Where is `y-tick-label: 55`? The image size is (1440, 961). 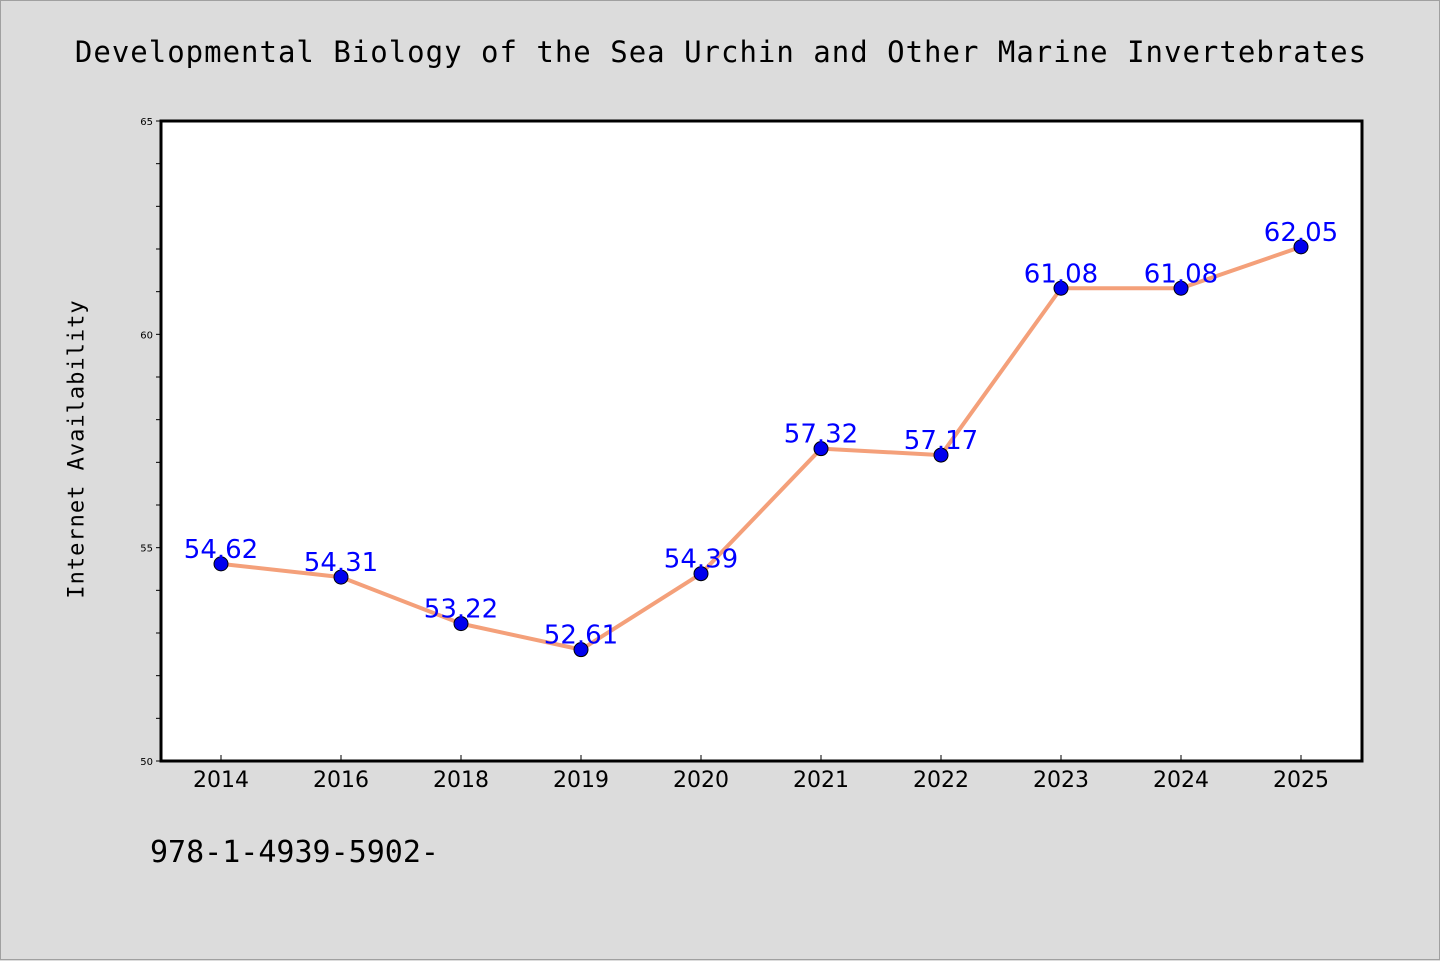 y-tick-label: 55 is located at coordinates (146, 549).